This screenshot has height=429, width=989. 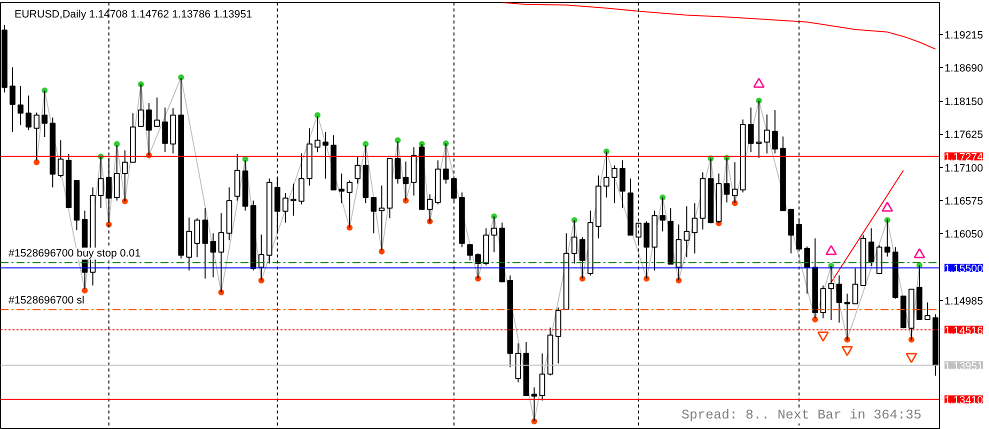 What do you see at coordinates (964, 301) in the screenshot?
I see `y-tick-label: 1.14985` at bounding box center [964, 301].